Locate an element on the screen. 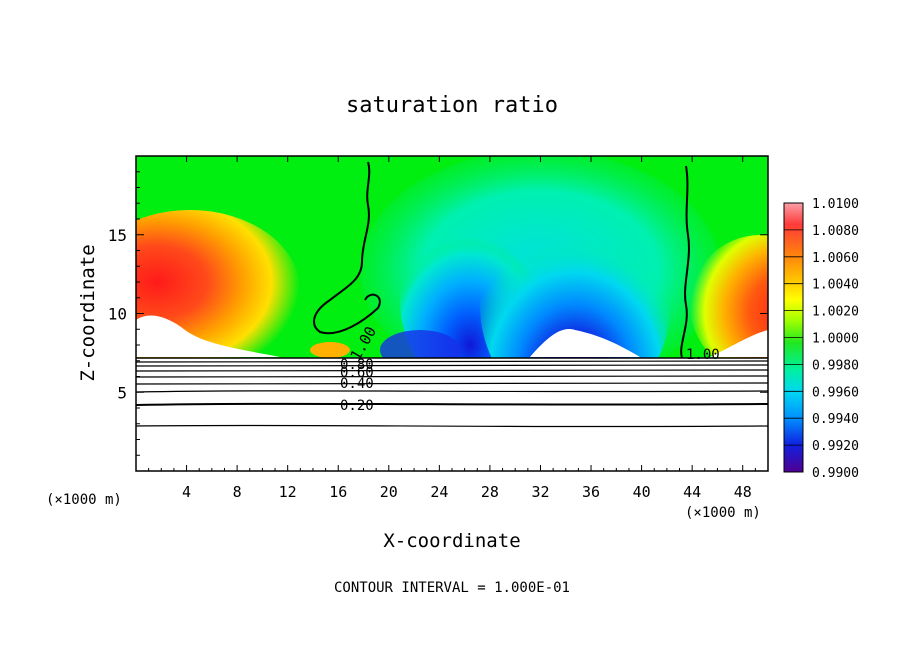  field-blank-center is located at coordinates (585, 343).